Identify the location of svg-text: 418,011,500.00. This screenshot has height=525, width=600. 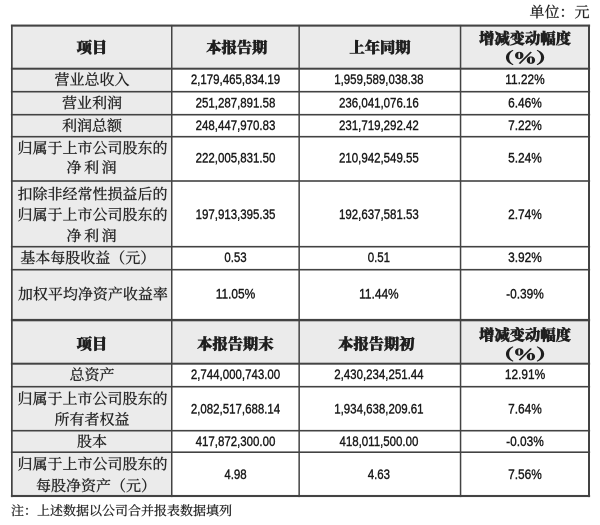
(378, 441).